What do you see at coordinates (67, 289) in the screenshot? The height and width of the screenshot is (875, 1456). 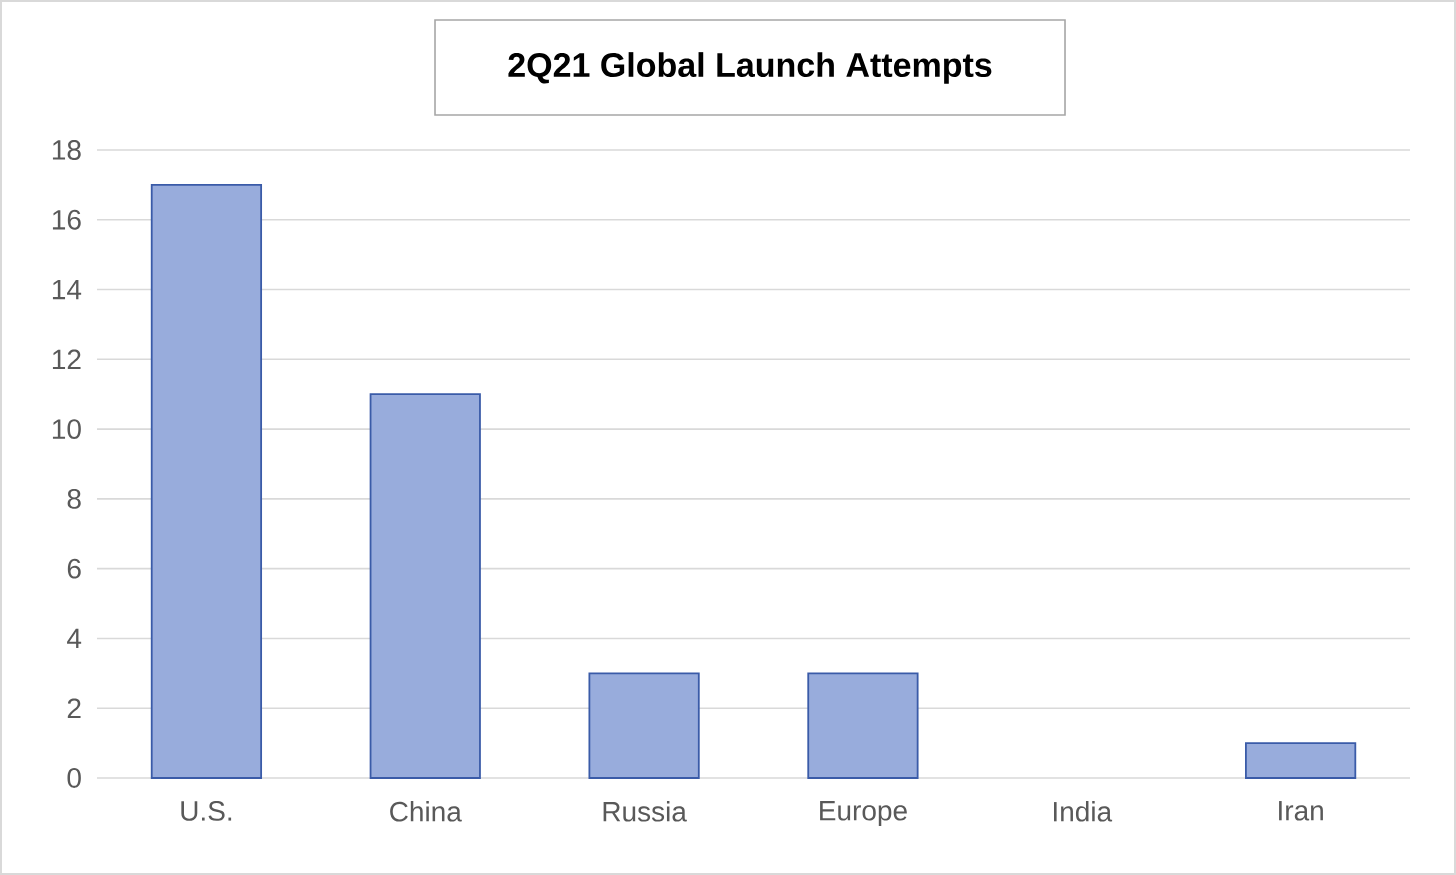 I see `y-tick-label: 14` at bounding box center [67, 289].